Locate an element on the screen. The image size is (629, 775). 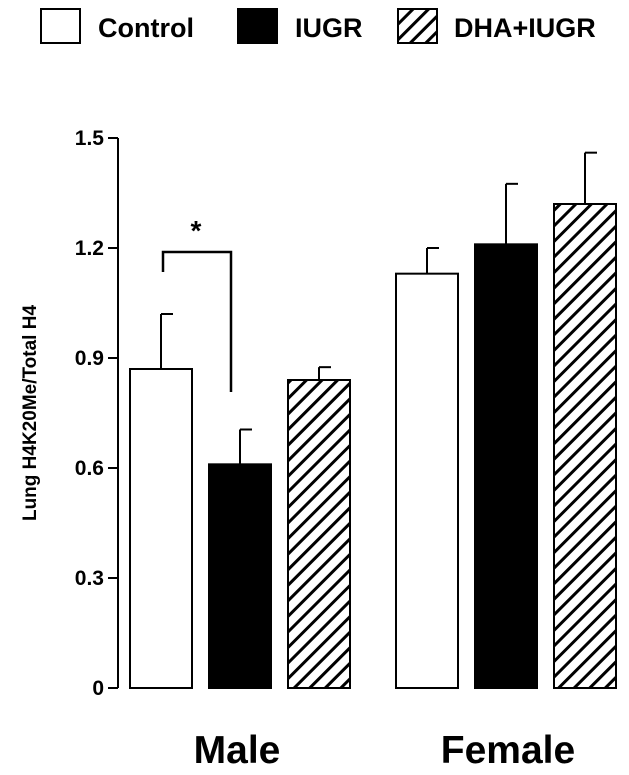
y-axis-label: Lung H4K20Me/Total H4 is located at coordinates (30, 413).